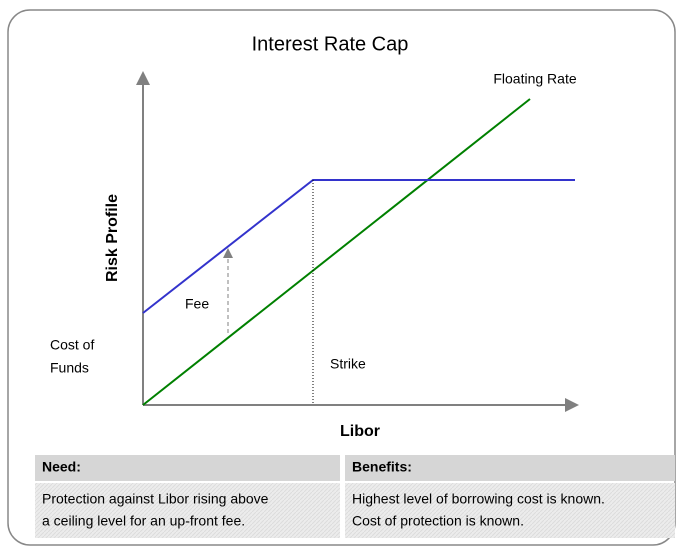  Describe the element at coordinates (187, 468) in the screenshot. I see `need-header` at that location.